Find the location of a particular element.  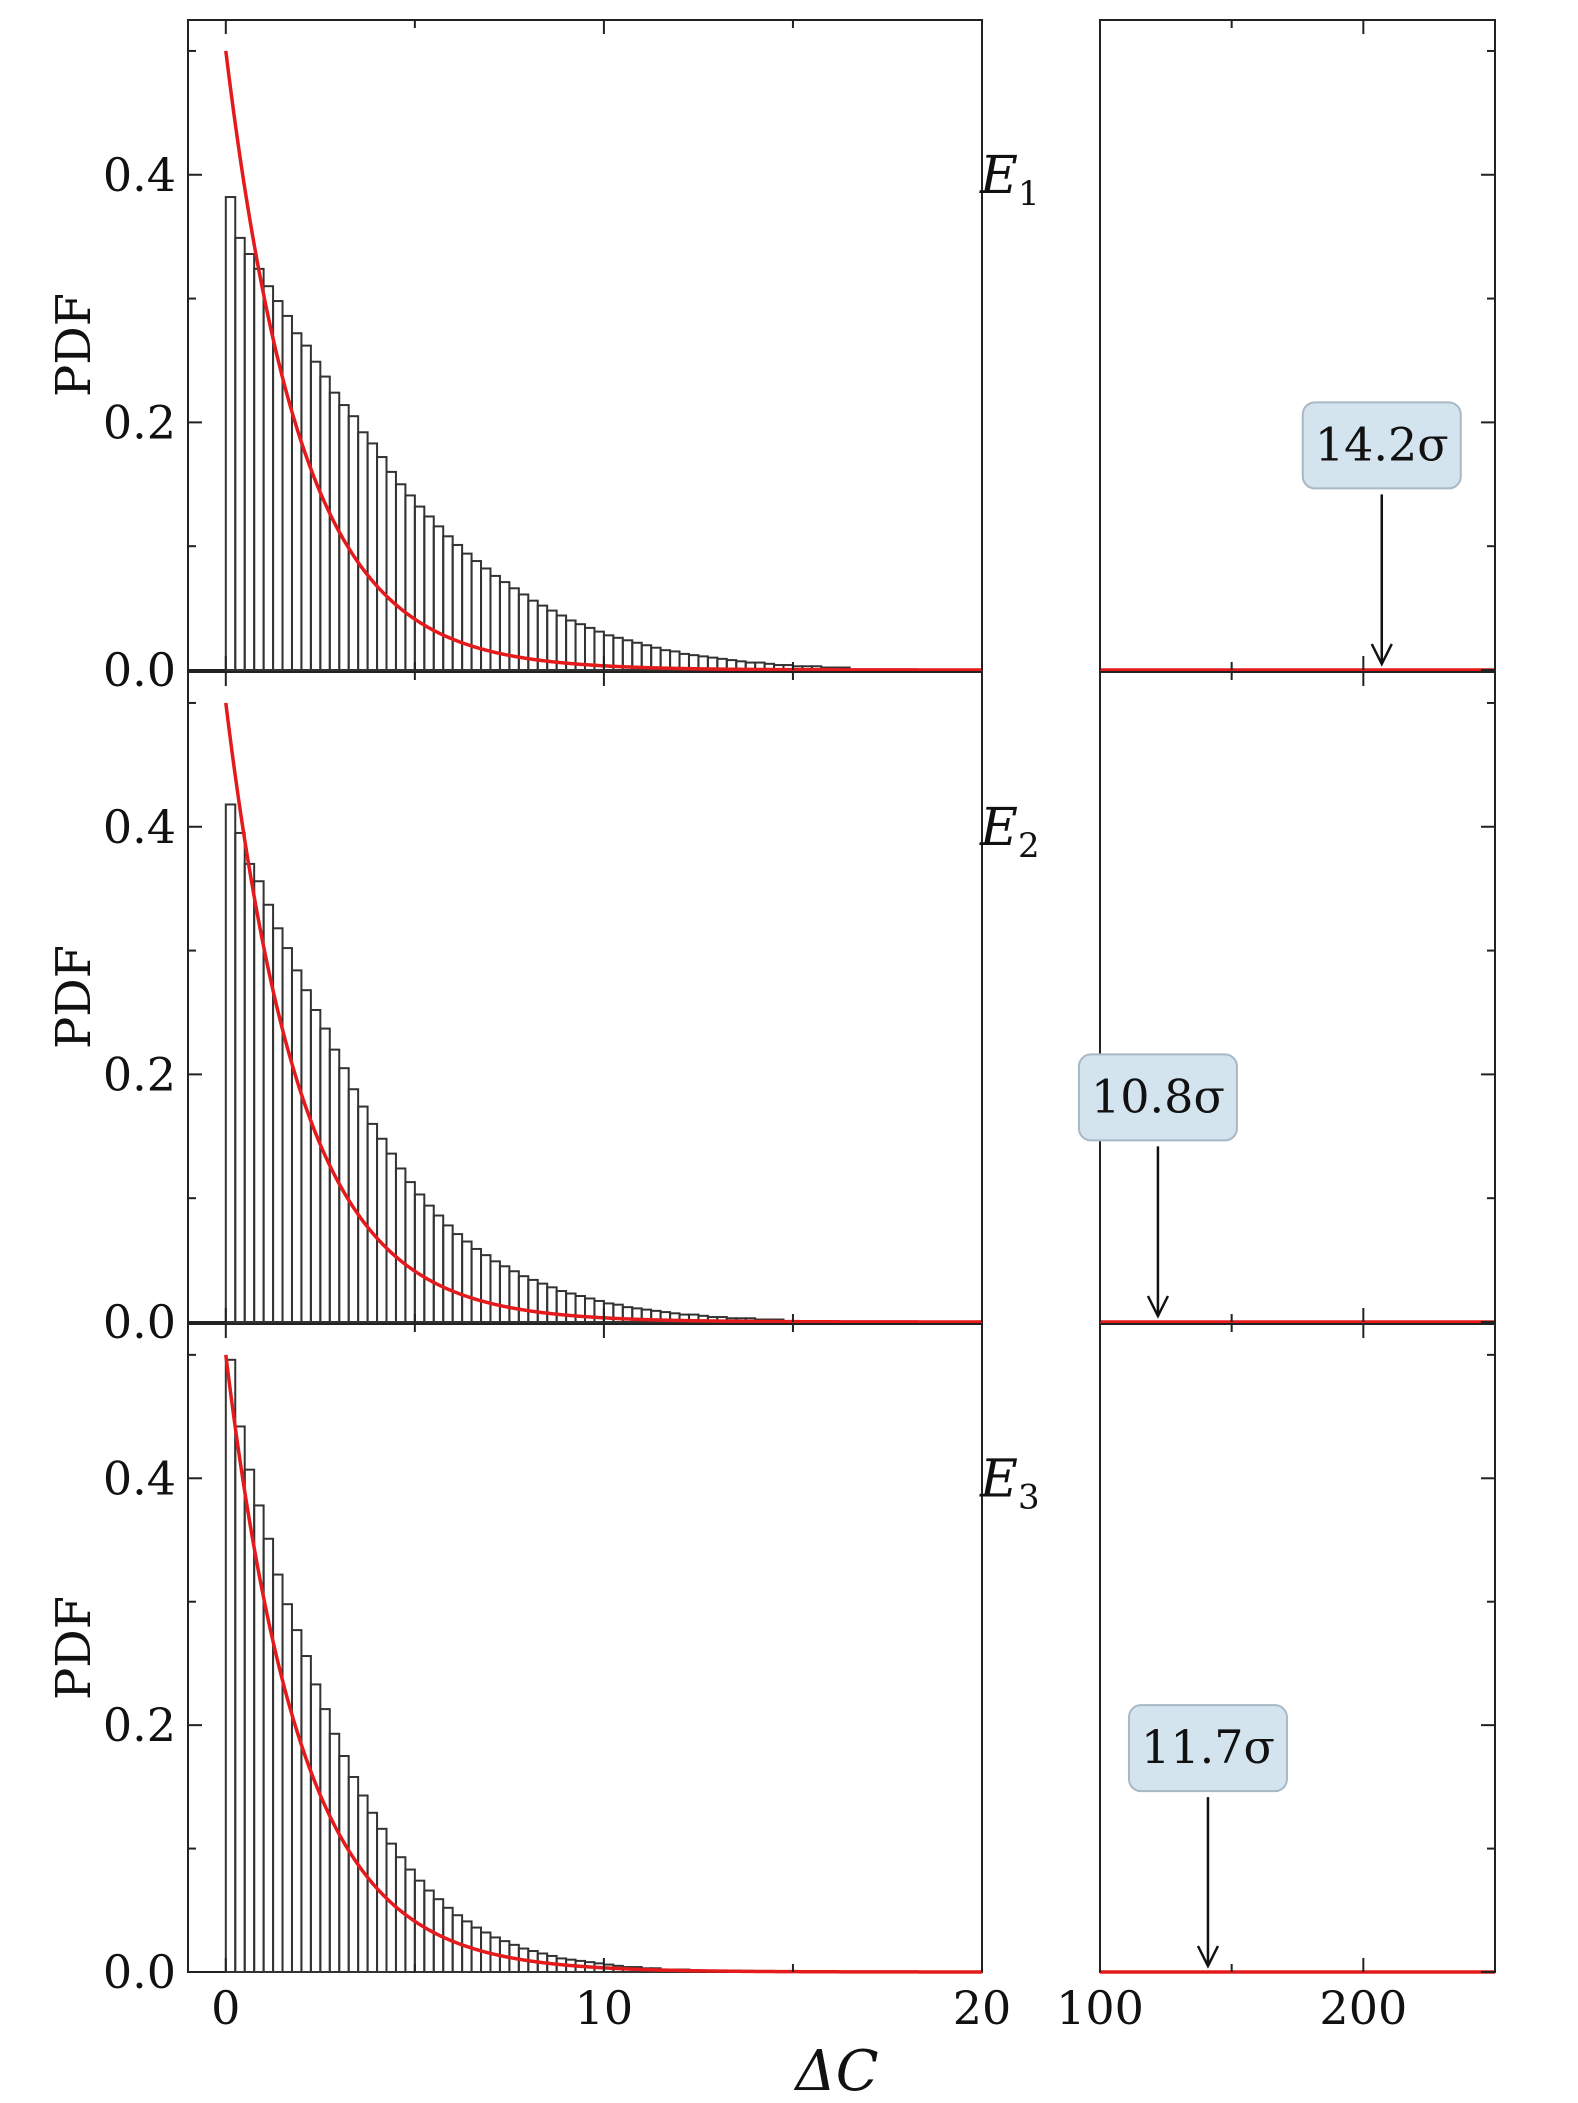

panel-label-subscript: 3 is located at coordinates (1029, 1497).